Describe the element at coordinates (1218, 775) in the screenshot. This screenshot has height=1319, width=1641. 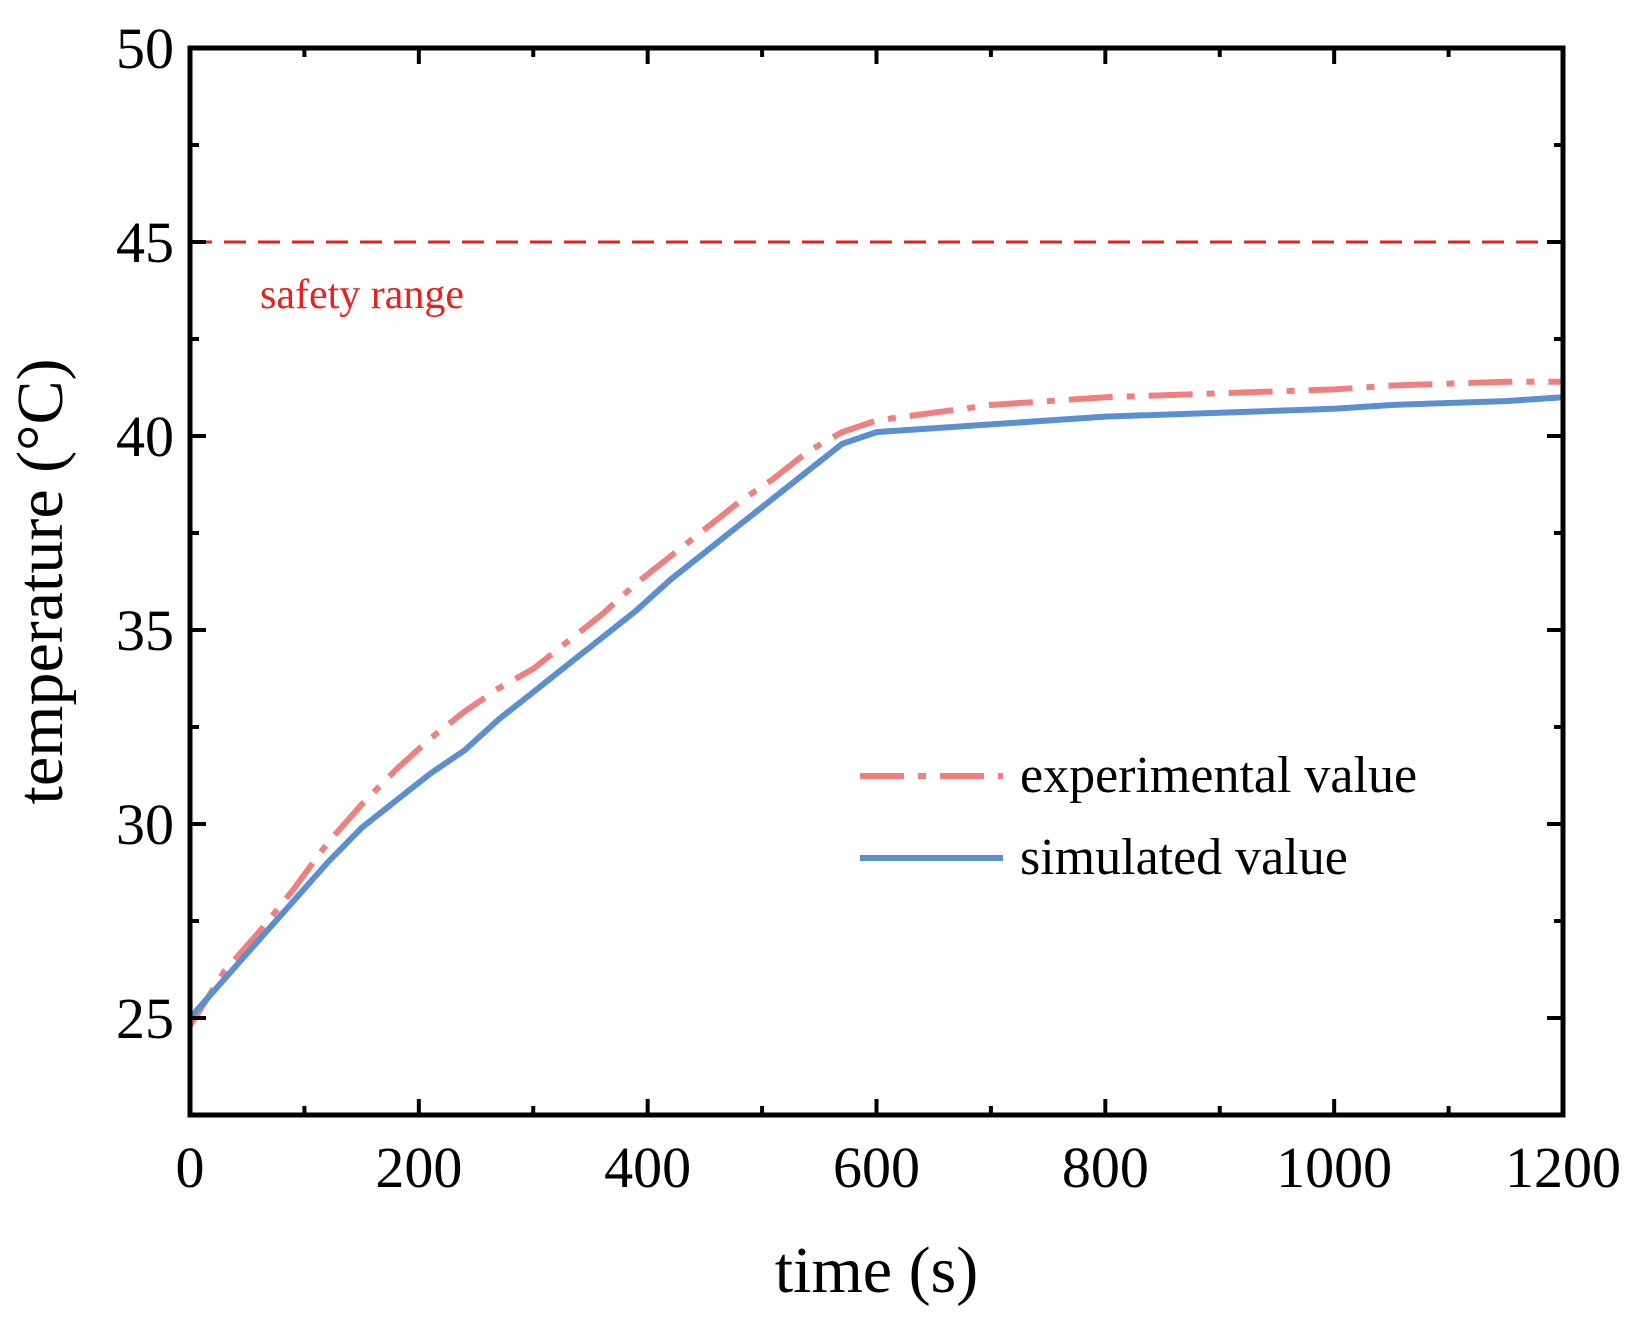
I see `legend-label-experimental: experimental value` at that location.